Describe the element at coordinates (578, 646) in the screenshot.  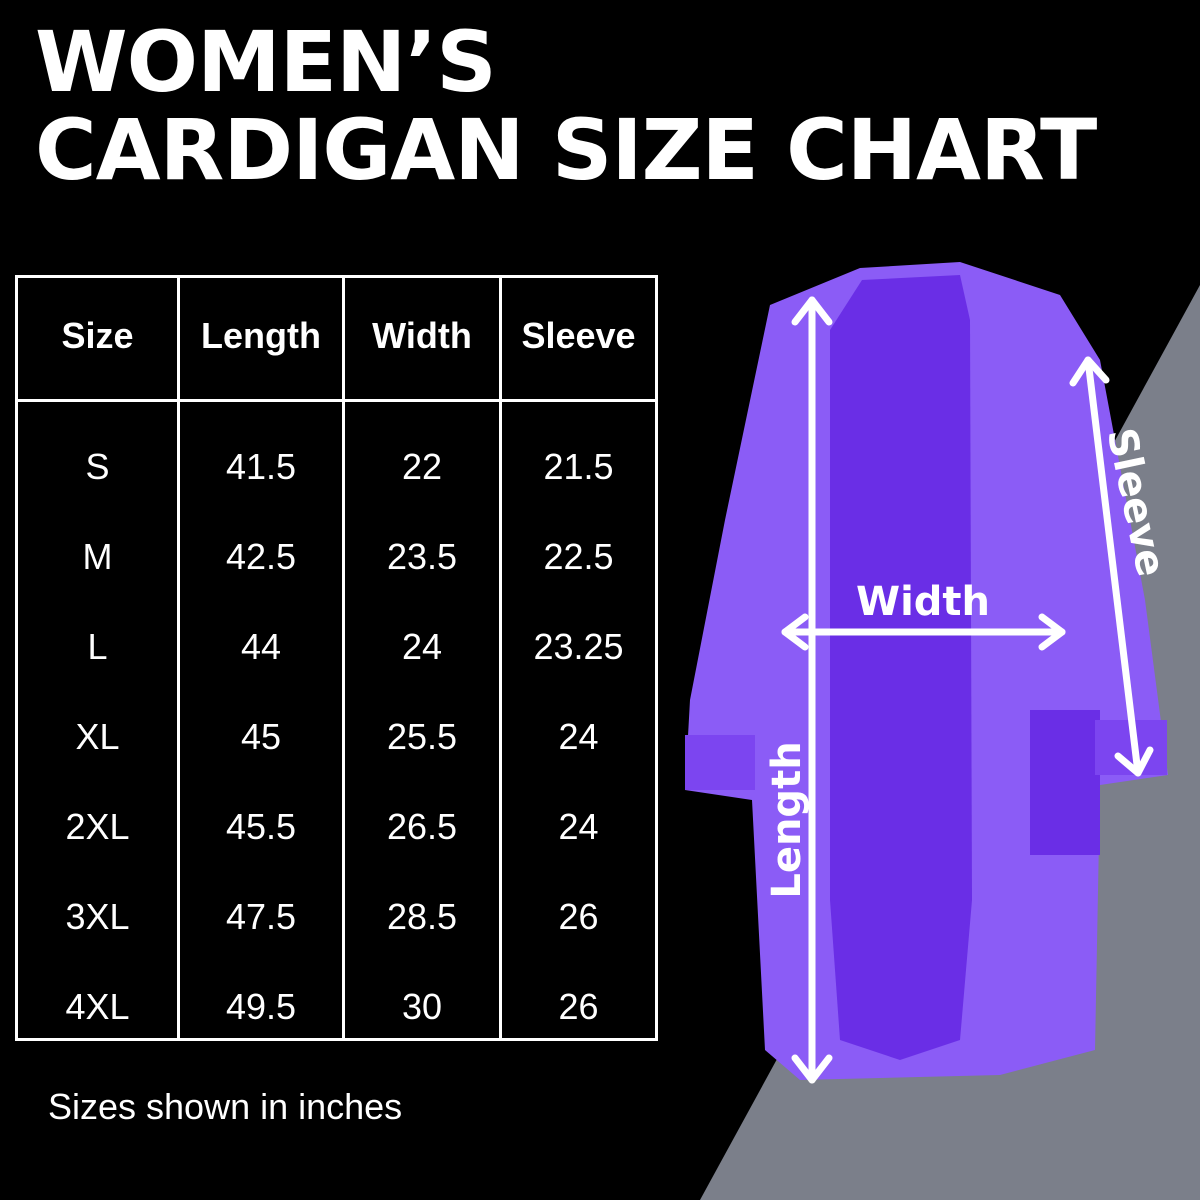
I see `table-cell: 23.25` at that location.